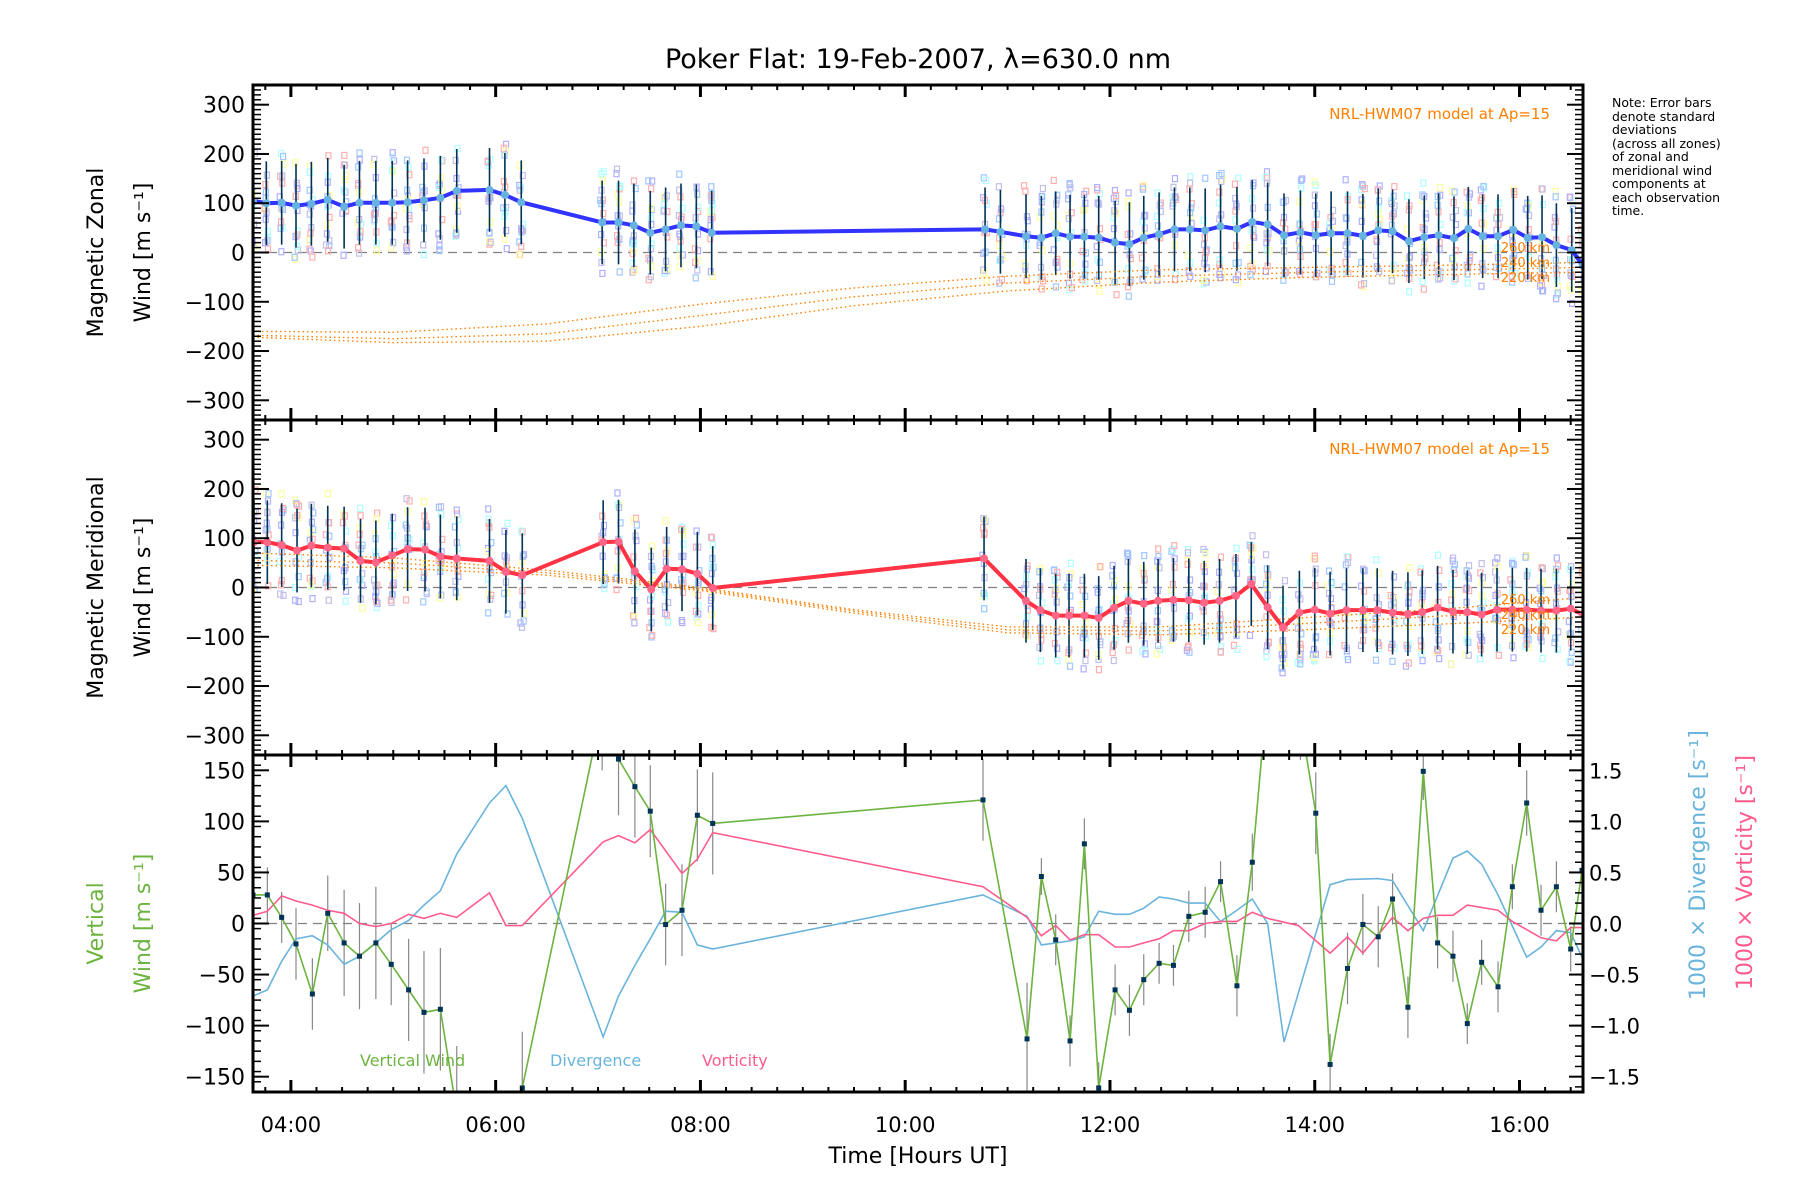 The image size is (1800, 1200). Describe the element at coordinates (918, 307) in the screenshot. I see `model-curve-220km` at that location.